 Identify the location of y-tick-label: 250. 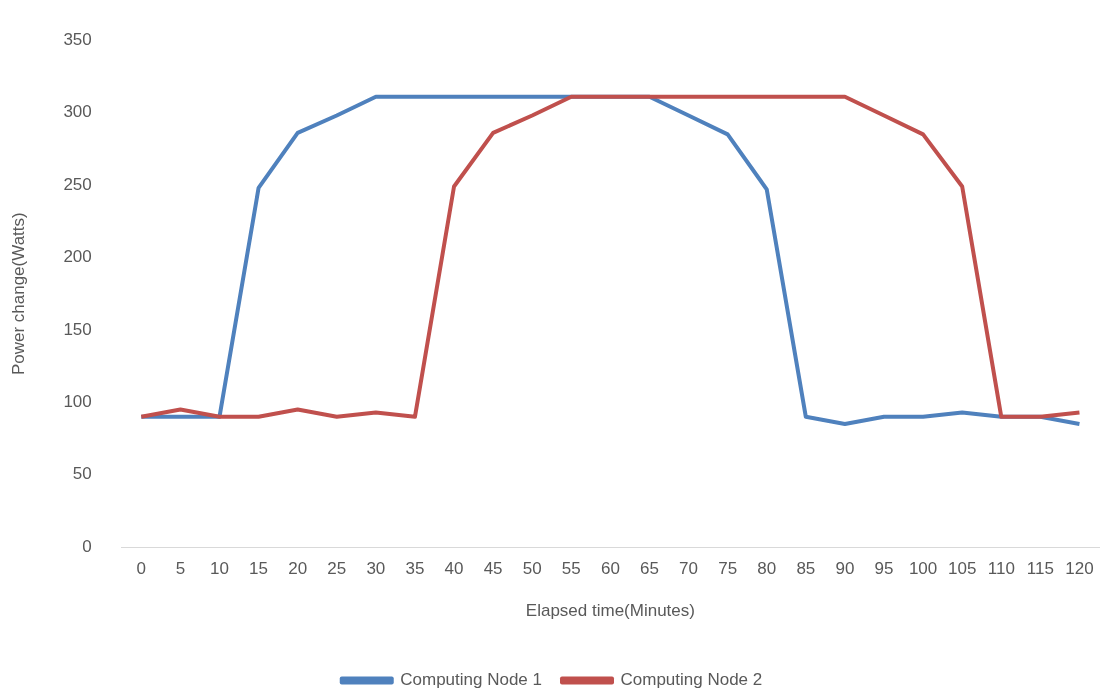
(77, 184).